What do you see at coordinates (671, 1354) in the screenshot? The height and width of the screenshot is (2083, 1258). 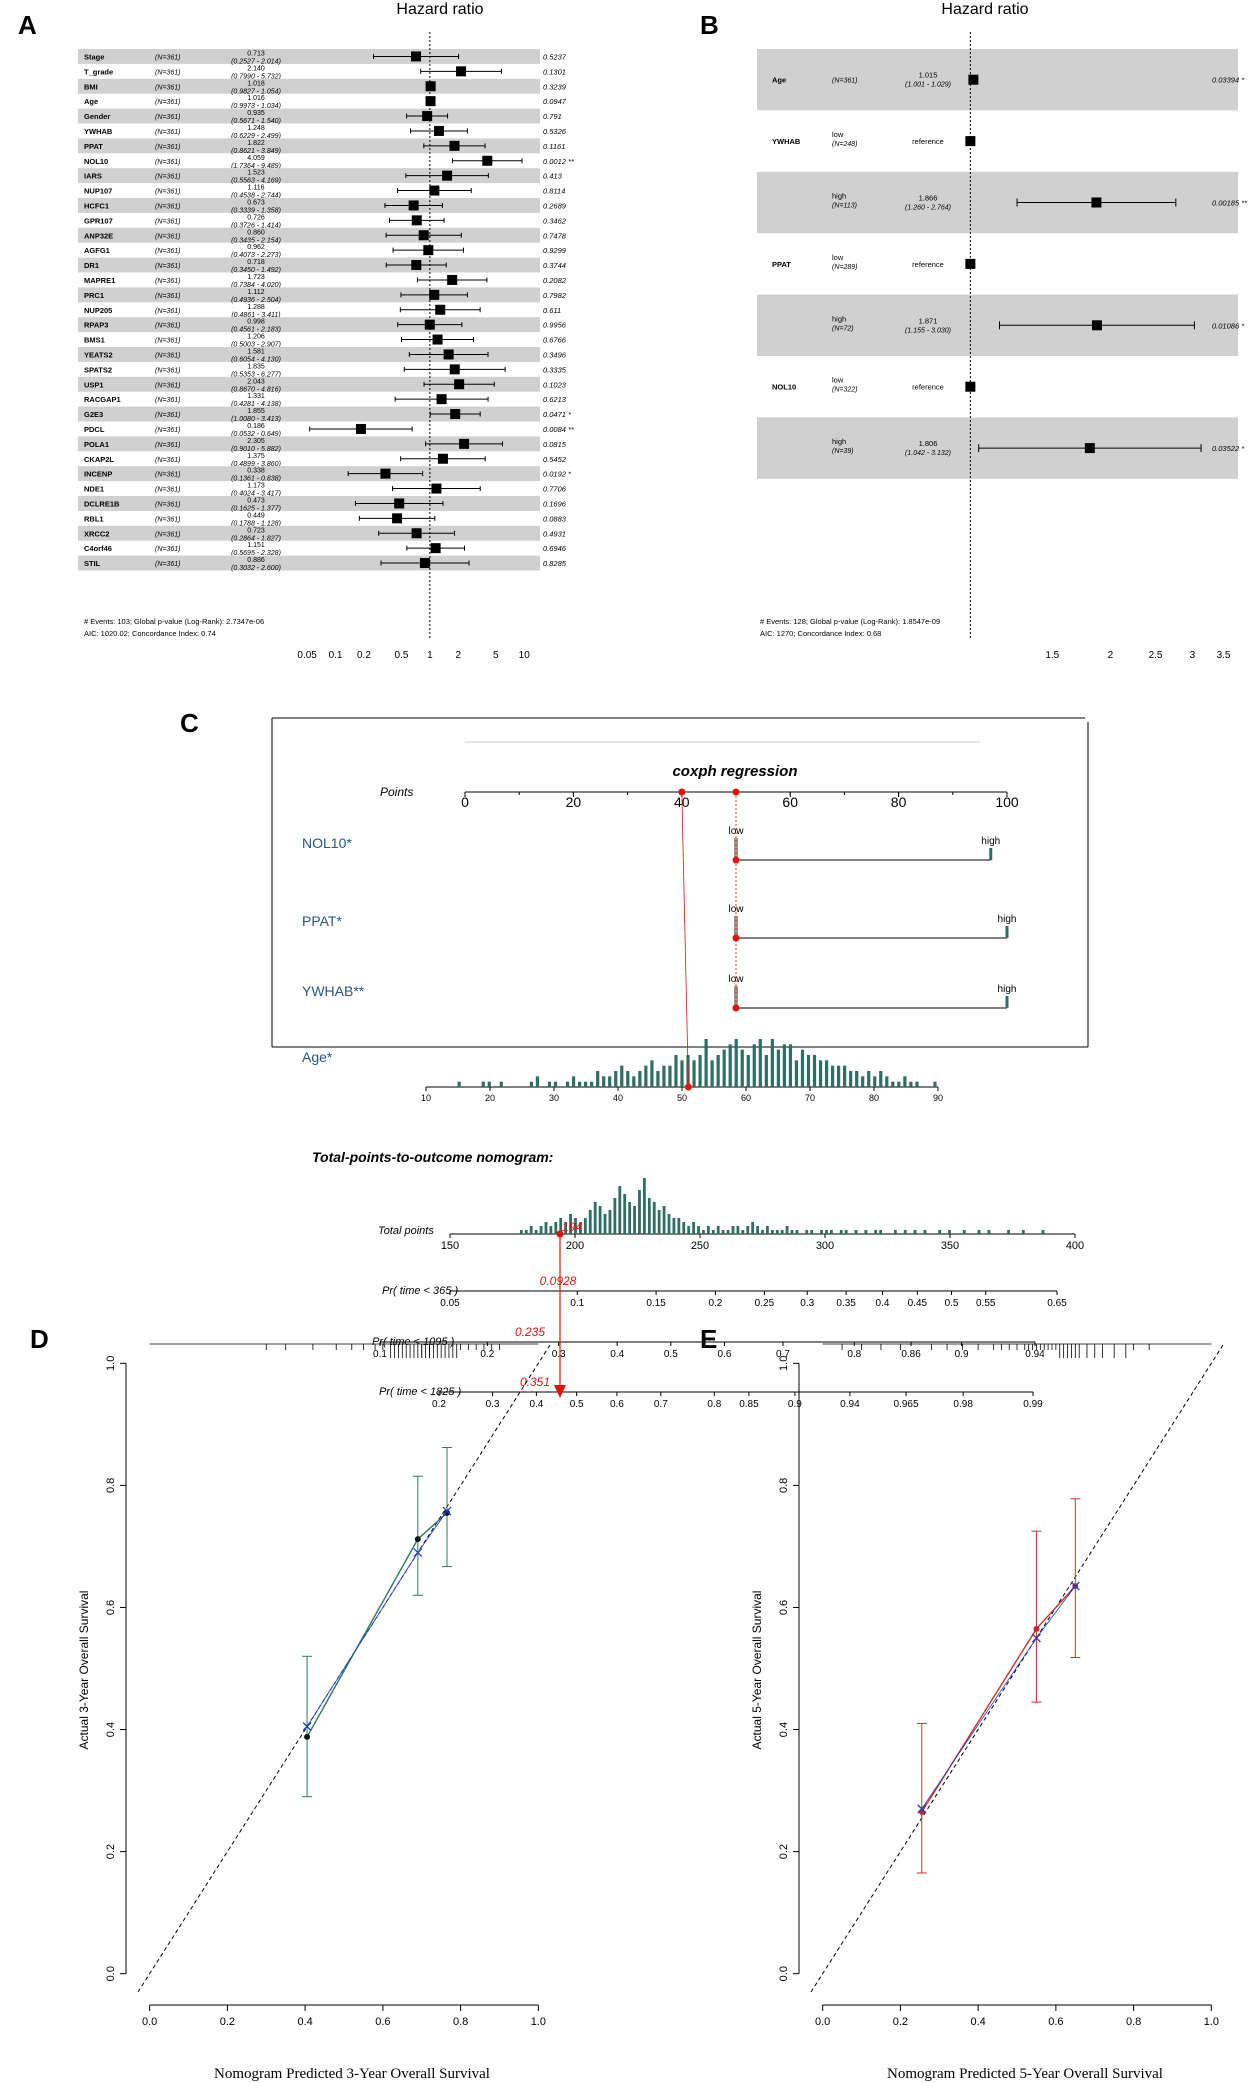 I see `nomo-prob-tick-label: 0.5` at bounding box center [671, 1354].